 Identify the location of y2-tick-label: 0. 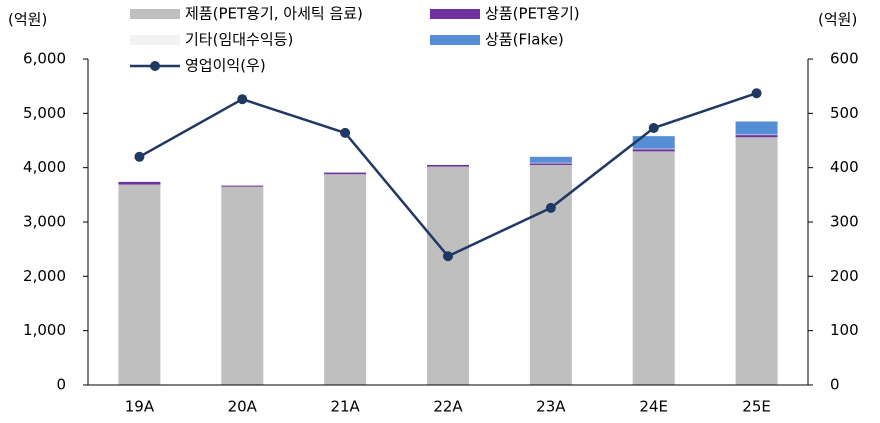
(835, 385).